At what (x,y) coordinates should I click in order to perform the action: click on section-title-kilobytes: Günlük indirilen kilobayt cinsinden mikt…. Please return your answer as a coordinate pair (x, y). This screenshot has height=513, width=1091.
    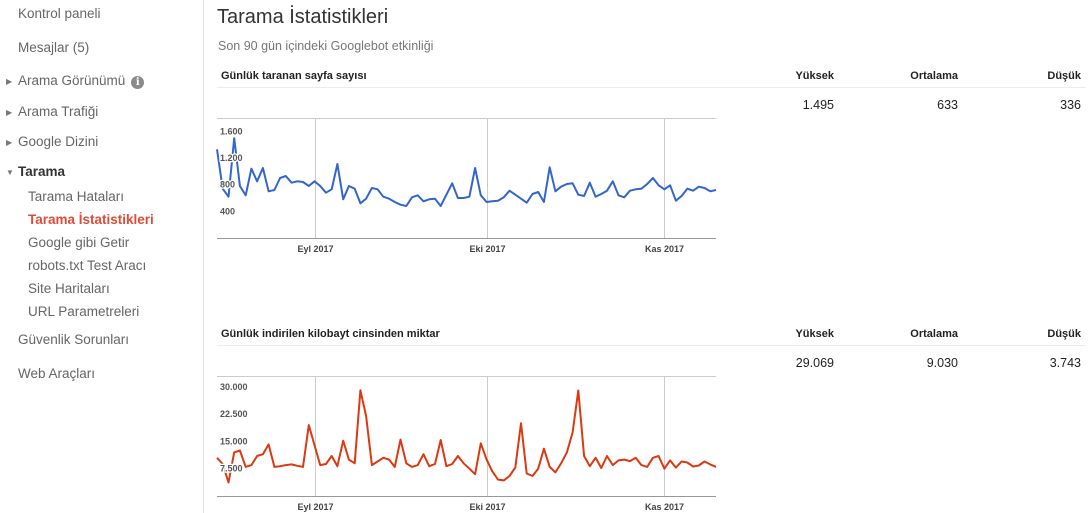
    Looking at the image, I should click on (330, 334).